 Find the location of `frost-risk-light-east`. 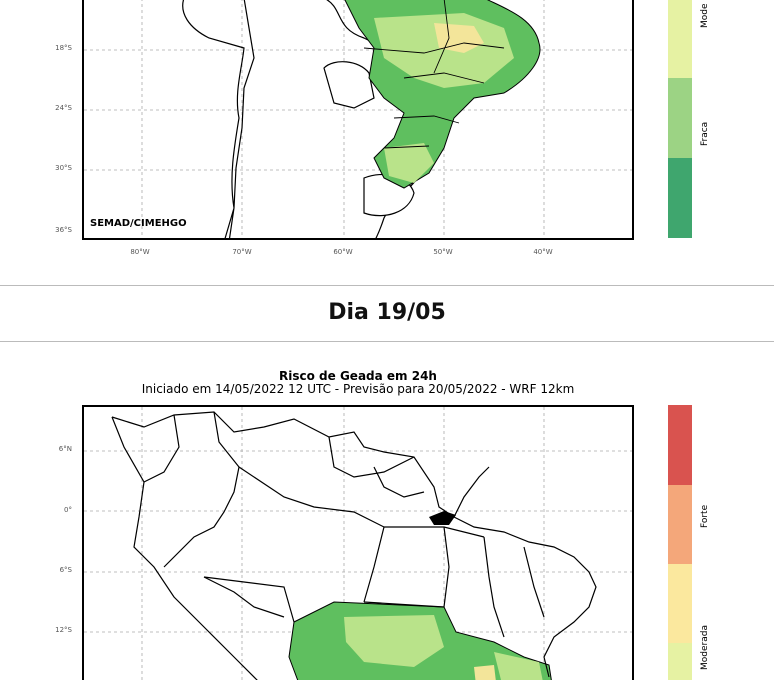

frost-risk-light-east is located at coordinates (518, 666).